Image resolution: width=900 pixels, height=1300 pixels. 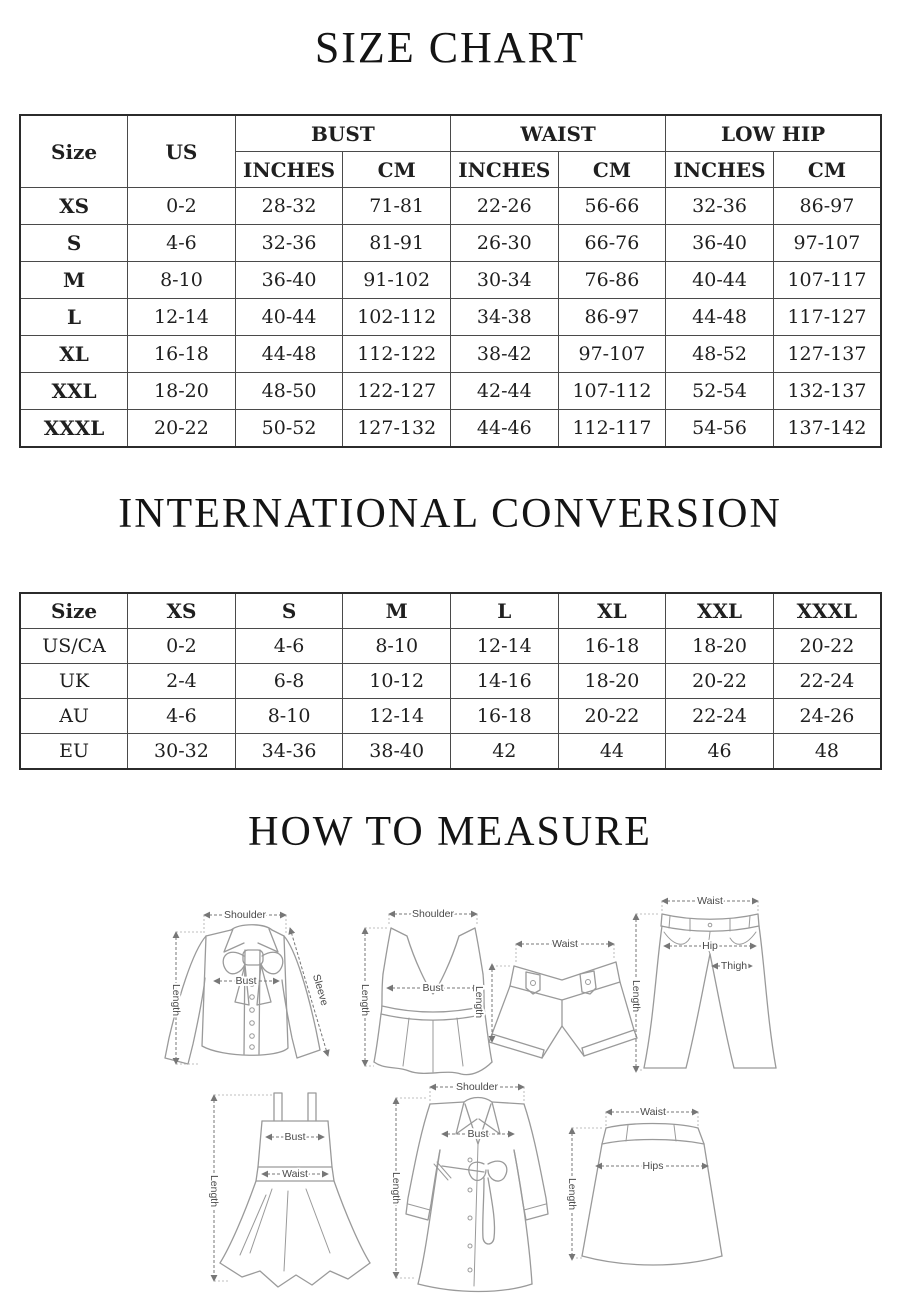 I want to click on cell: 34-36, so click(x=289, y=751).